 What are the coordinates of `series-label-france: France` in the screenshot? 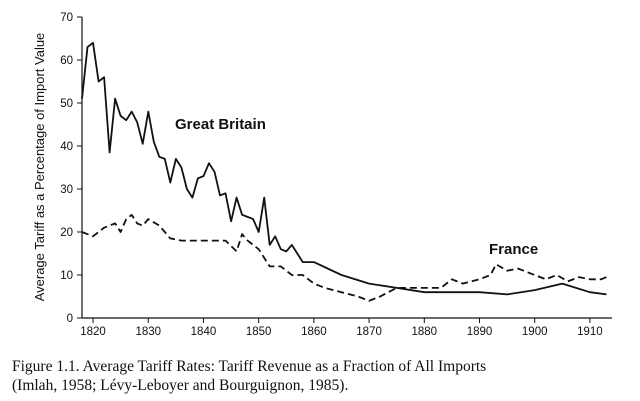 It's located at (513, 249).